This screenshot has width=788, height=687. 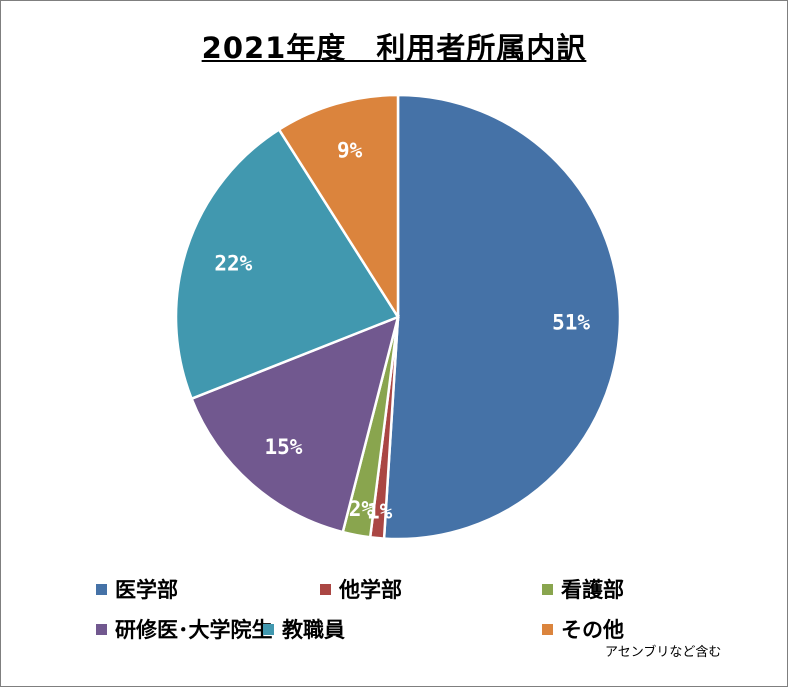 What do you see at coordinates (380, 511) in the screenshot?
I see `data-label-1: 1%` at bounding box center [380, 511].